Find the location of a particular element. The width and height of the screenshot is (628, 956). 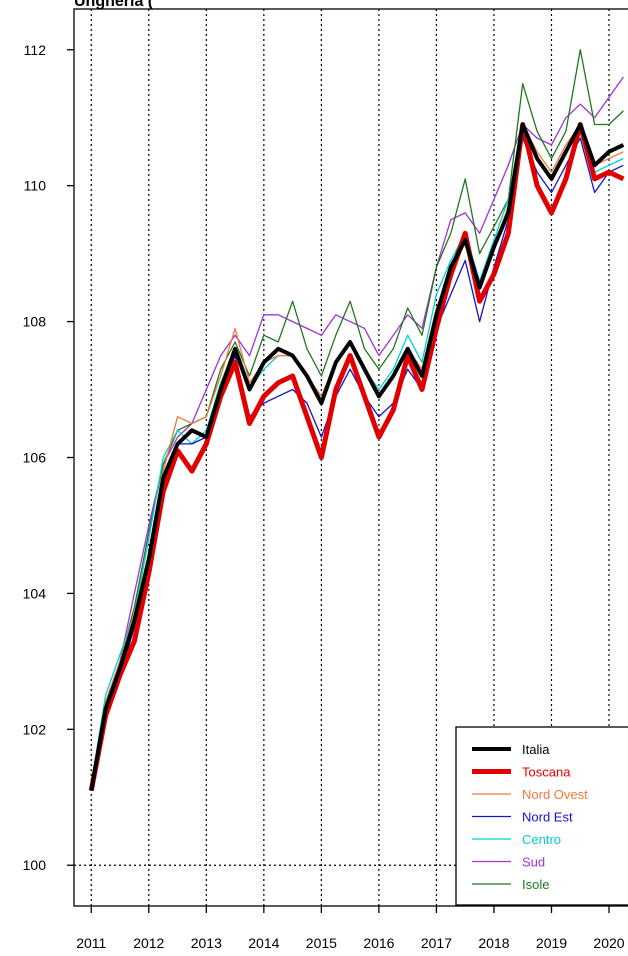

x-tick-label: 2016 is located at coordinates (378, 943).